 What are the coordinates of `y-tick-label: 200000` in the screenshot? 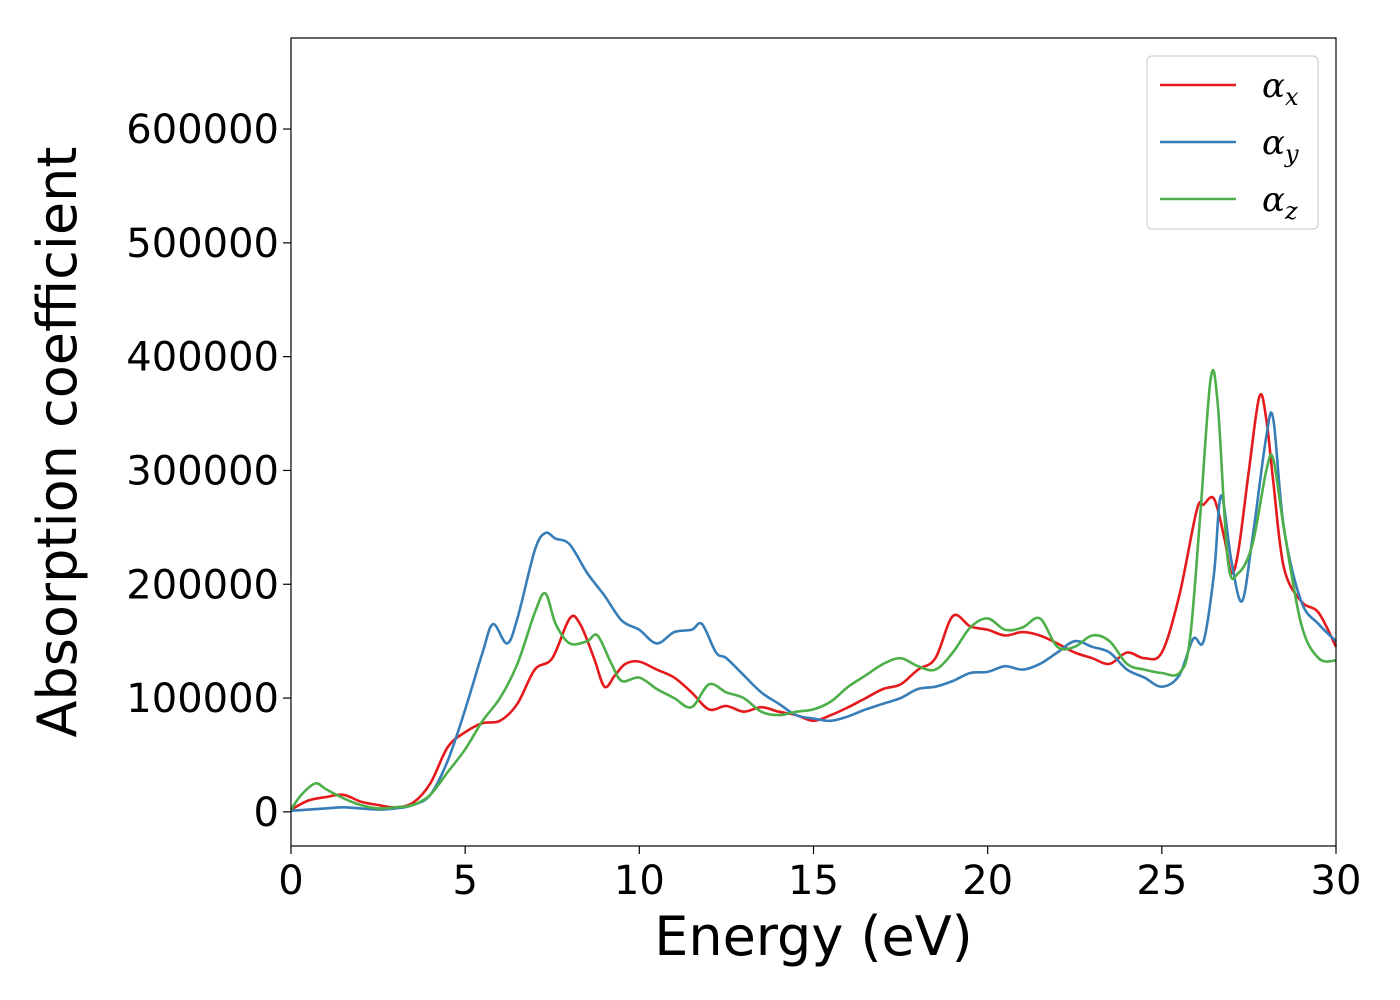 It's located at (202, 585).